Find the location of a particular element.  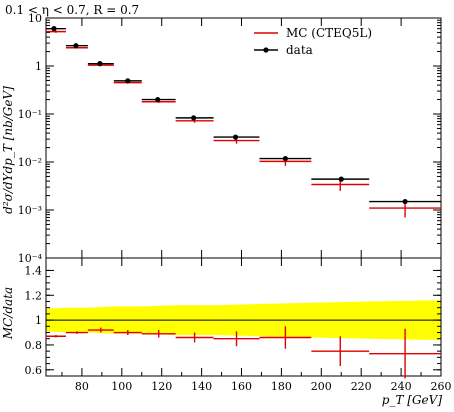

ratio-y-axis-title: MC/data is located at coordinates (8, 313).